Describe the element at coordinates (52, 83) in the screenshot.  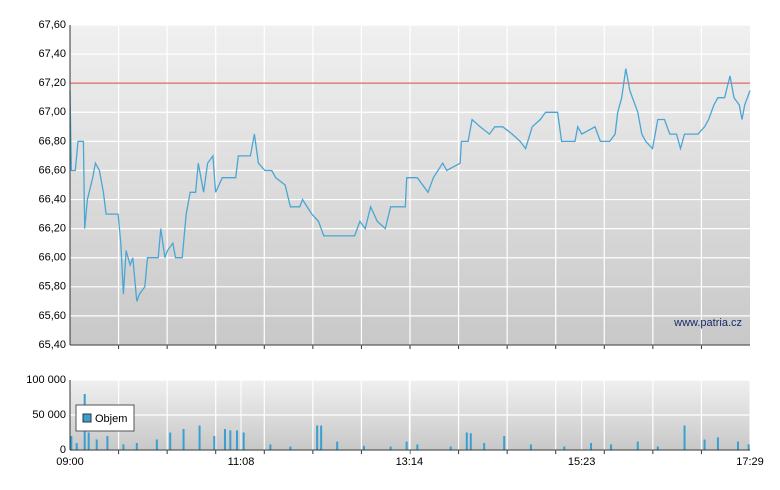
I see `y-tick-label: 67,20` at that location.